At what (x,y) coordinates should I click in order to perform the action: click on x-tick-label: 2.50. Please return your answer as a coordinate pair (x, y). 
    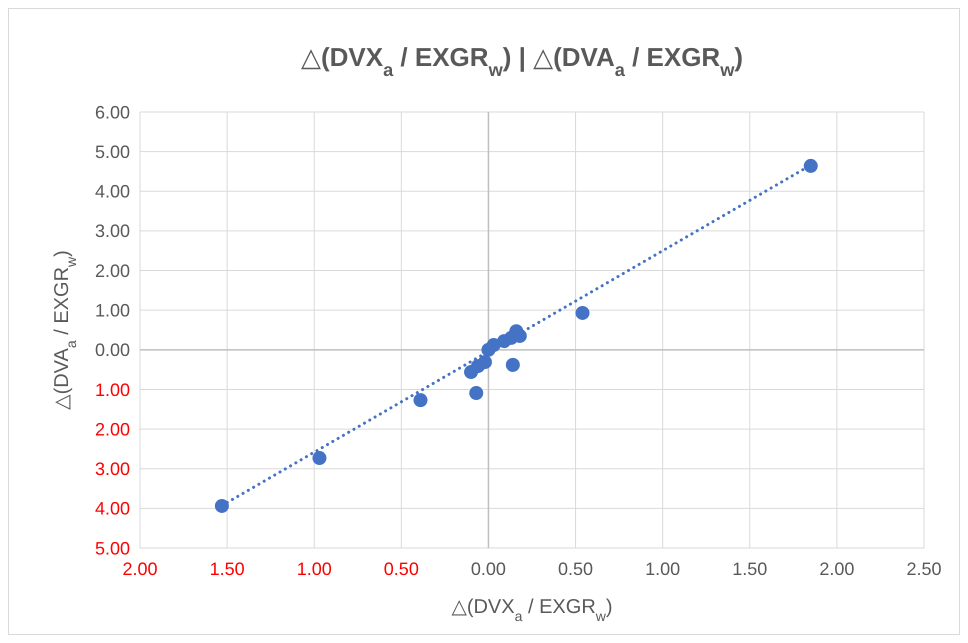
    Looking at the image, I should click on (924, 569).